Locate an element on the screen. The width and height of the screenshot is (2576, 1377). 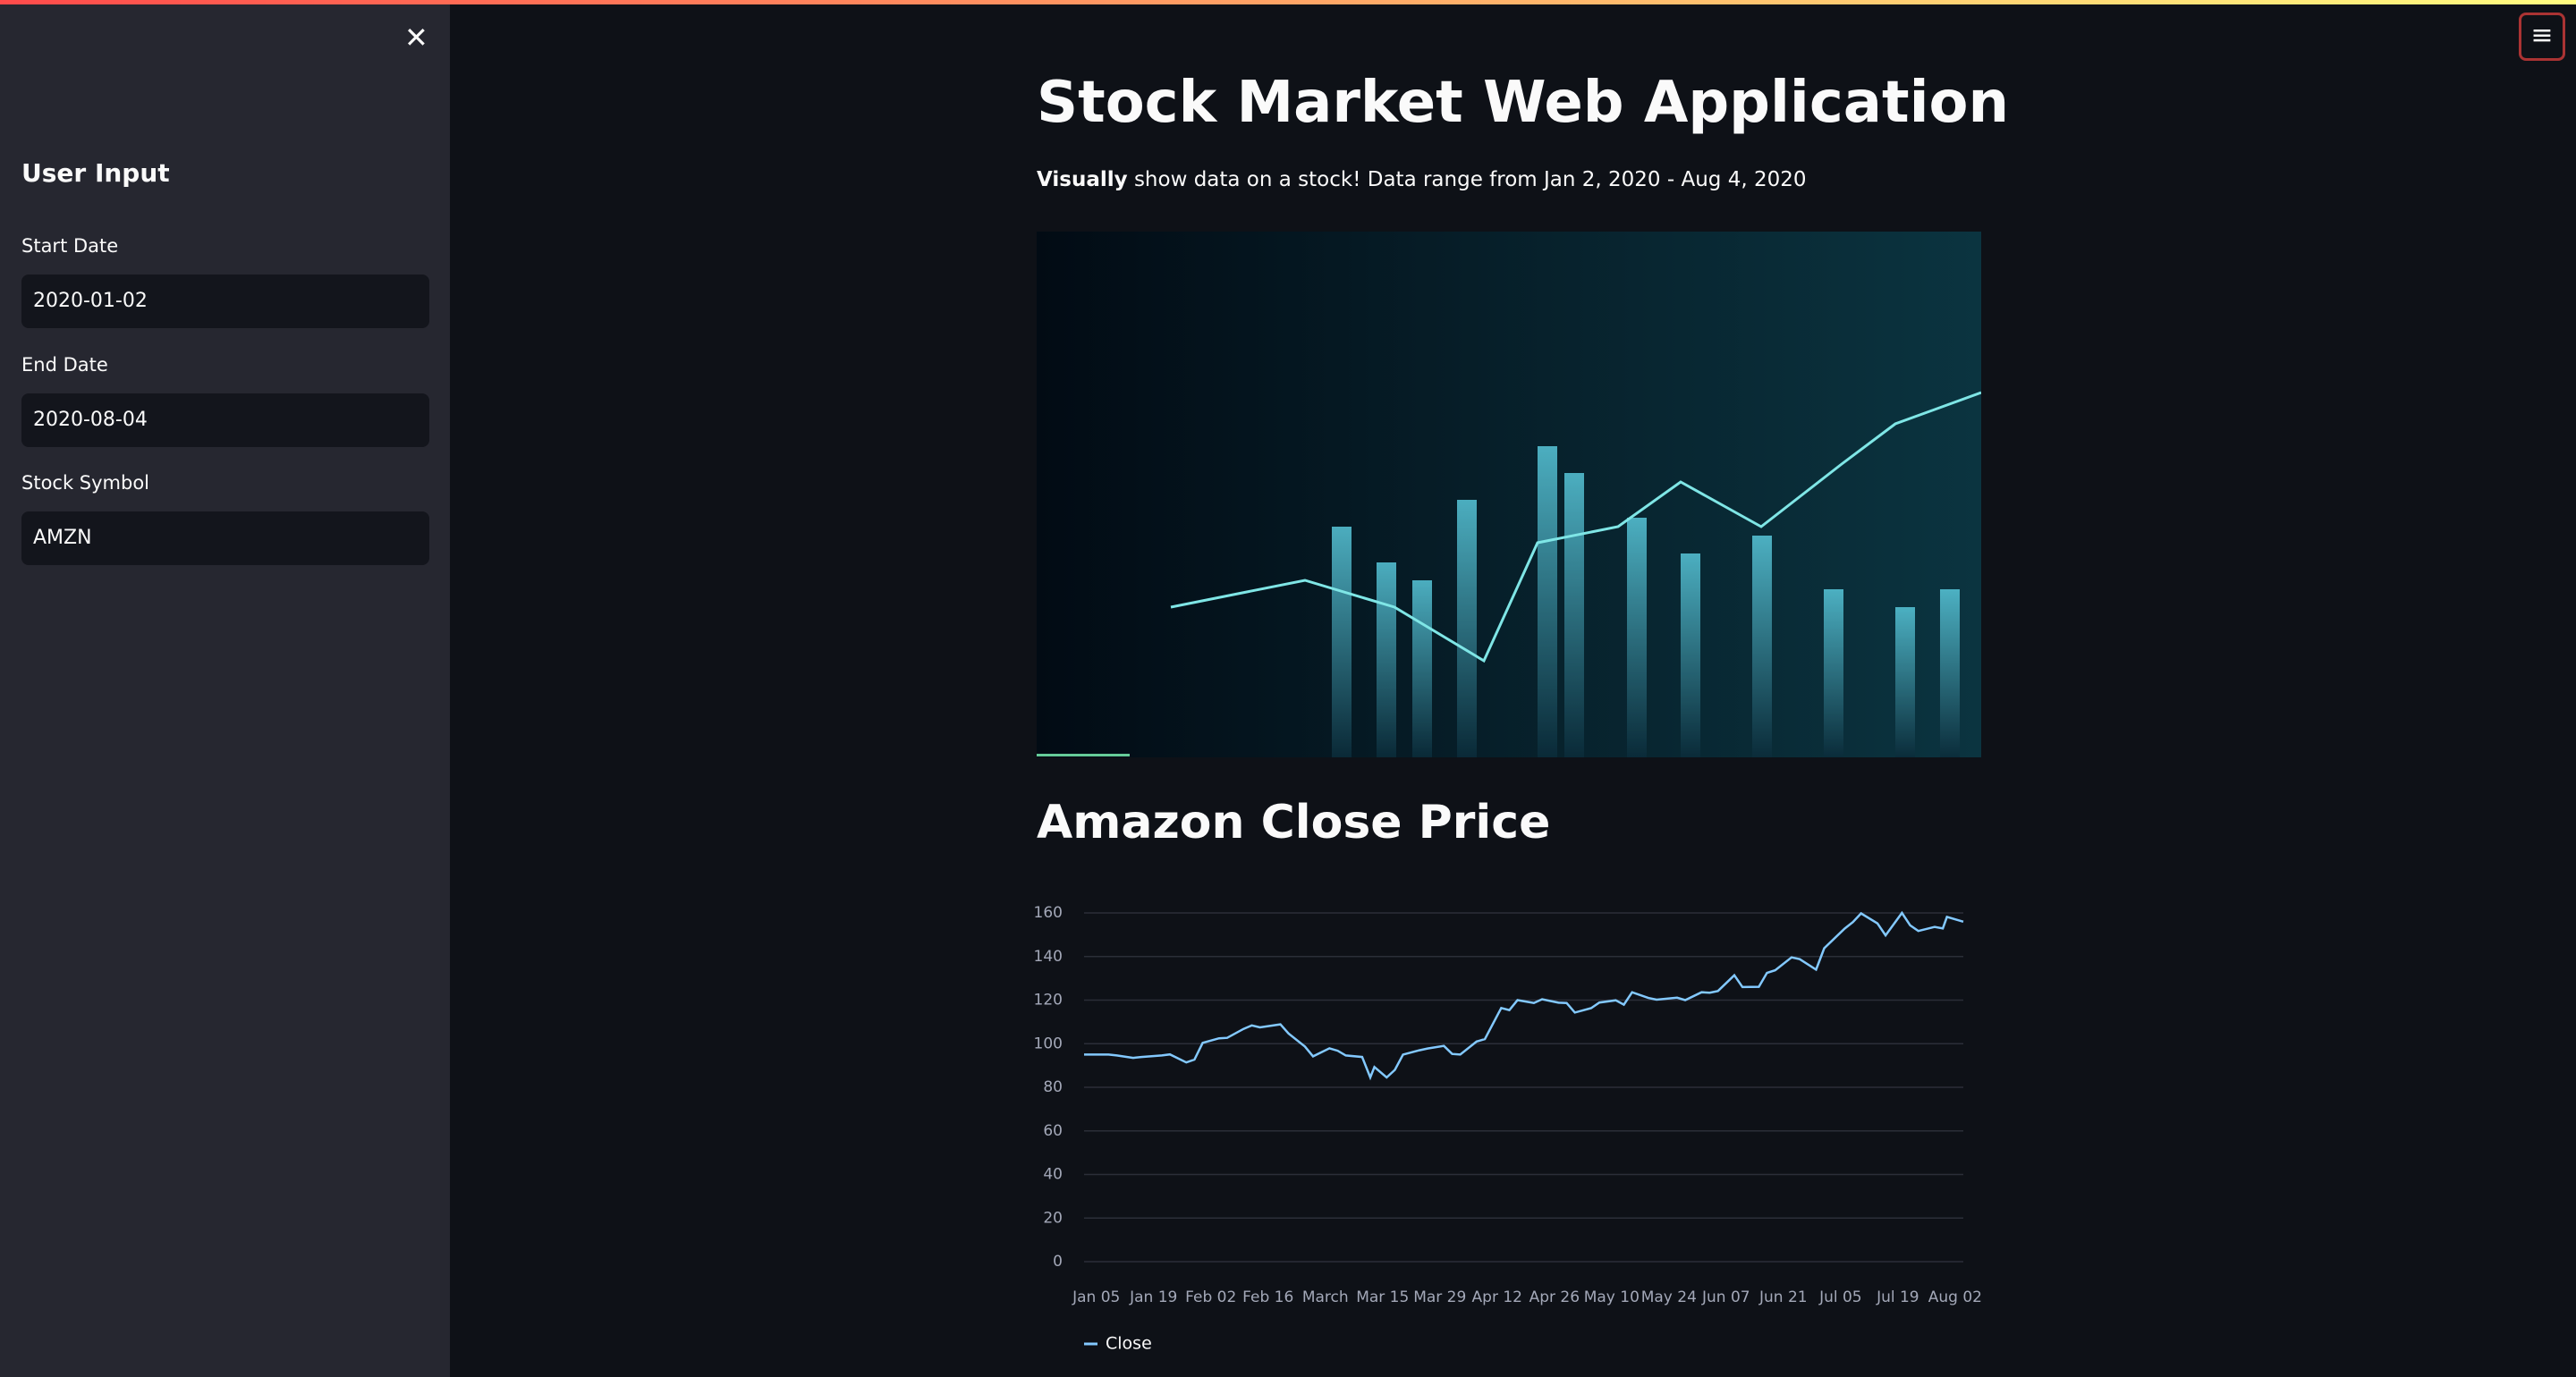
x-tick-label: Mar 15 is located at coordinates (1382, 1297).